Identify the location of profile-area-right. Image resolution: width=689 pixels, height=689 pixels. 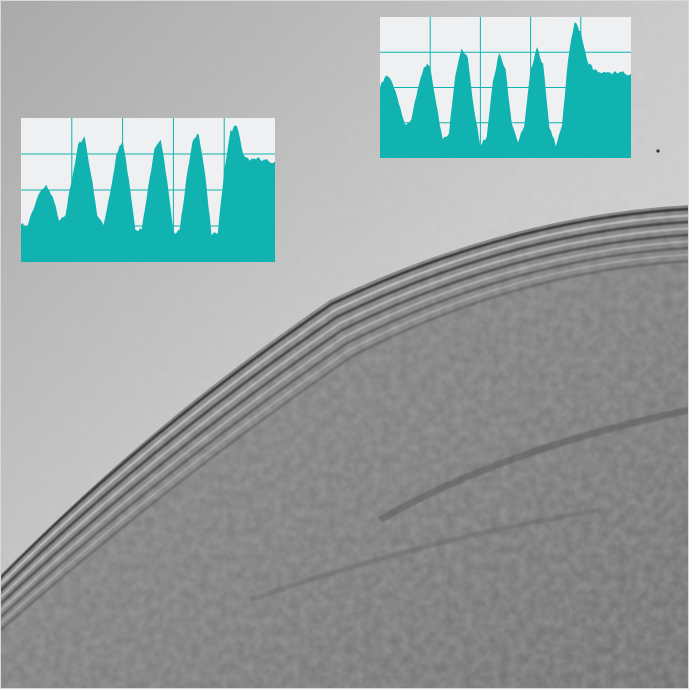
(505, 90).